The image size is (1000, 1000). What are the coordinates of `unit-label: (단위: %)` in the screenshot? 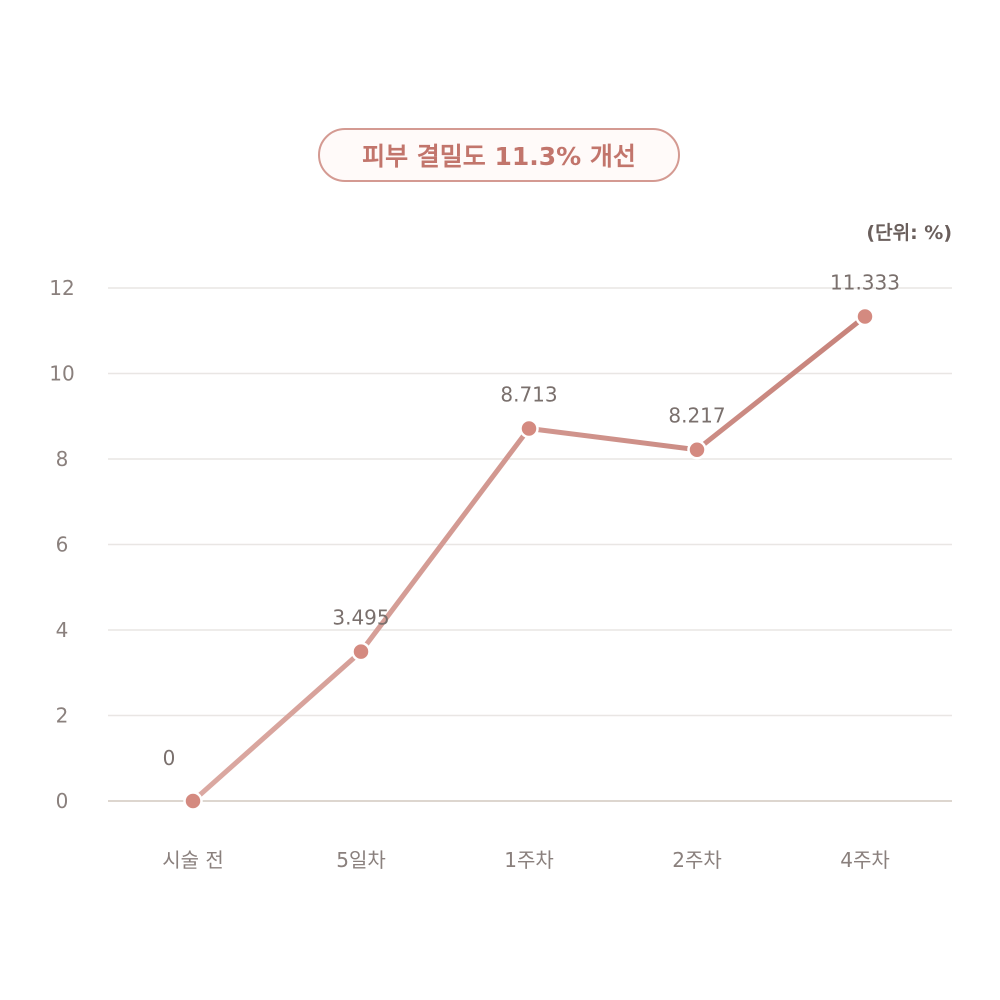 It's located at (909, 233).